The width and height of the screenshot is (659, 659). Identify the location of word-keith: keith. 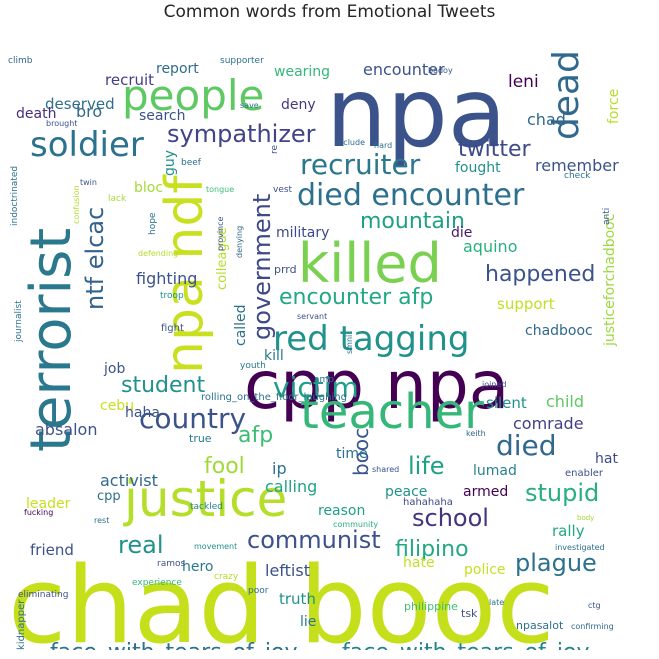
(476, 433).